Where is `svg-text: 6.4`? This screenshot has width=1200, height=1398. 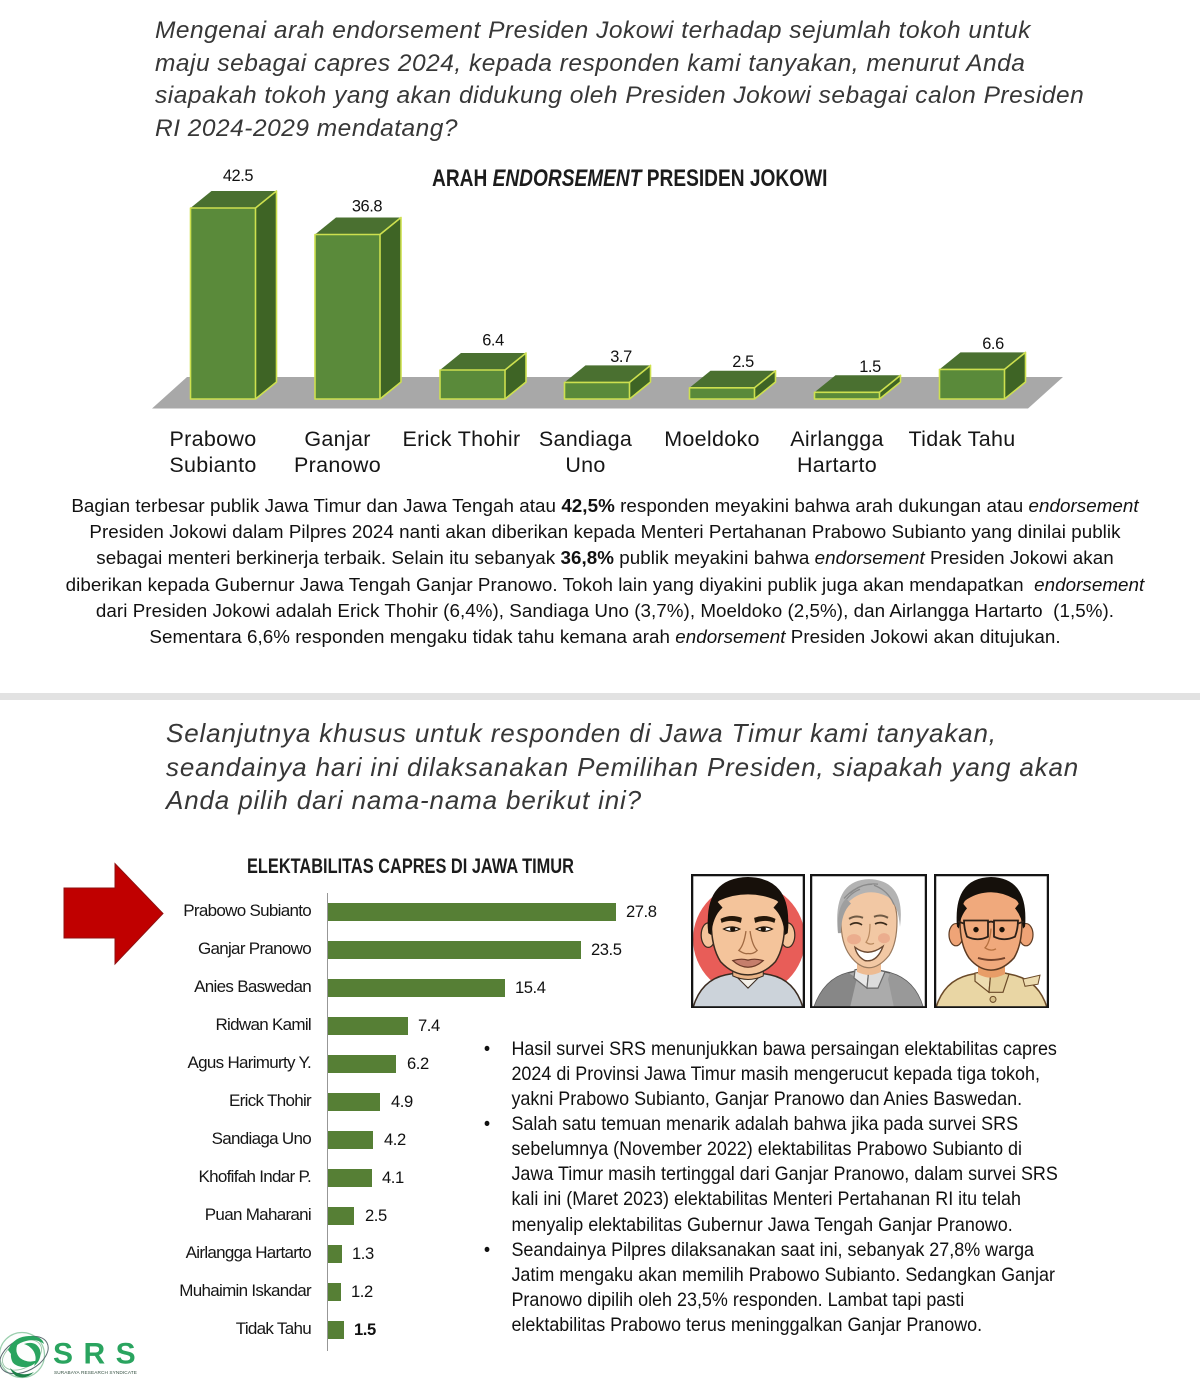 svg-text: 6.4 is located at coordinates (493, 341).